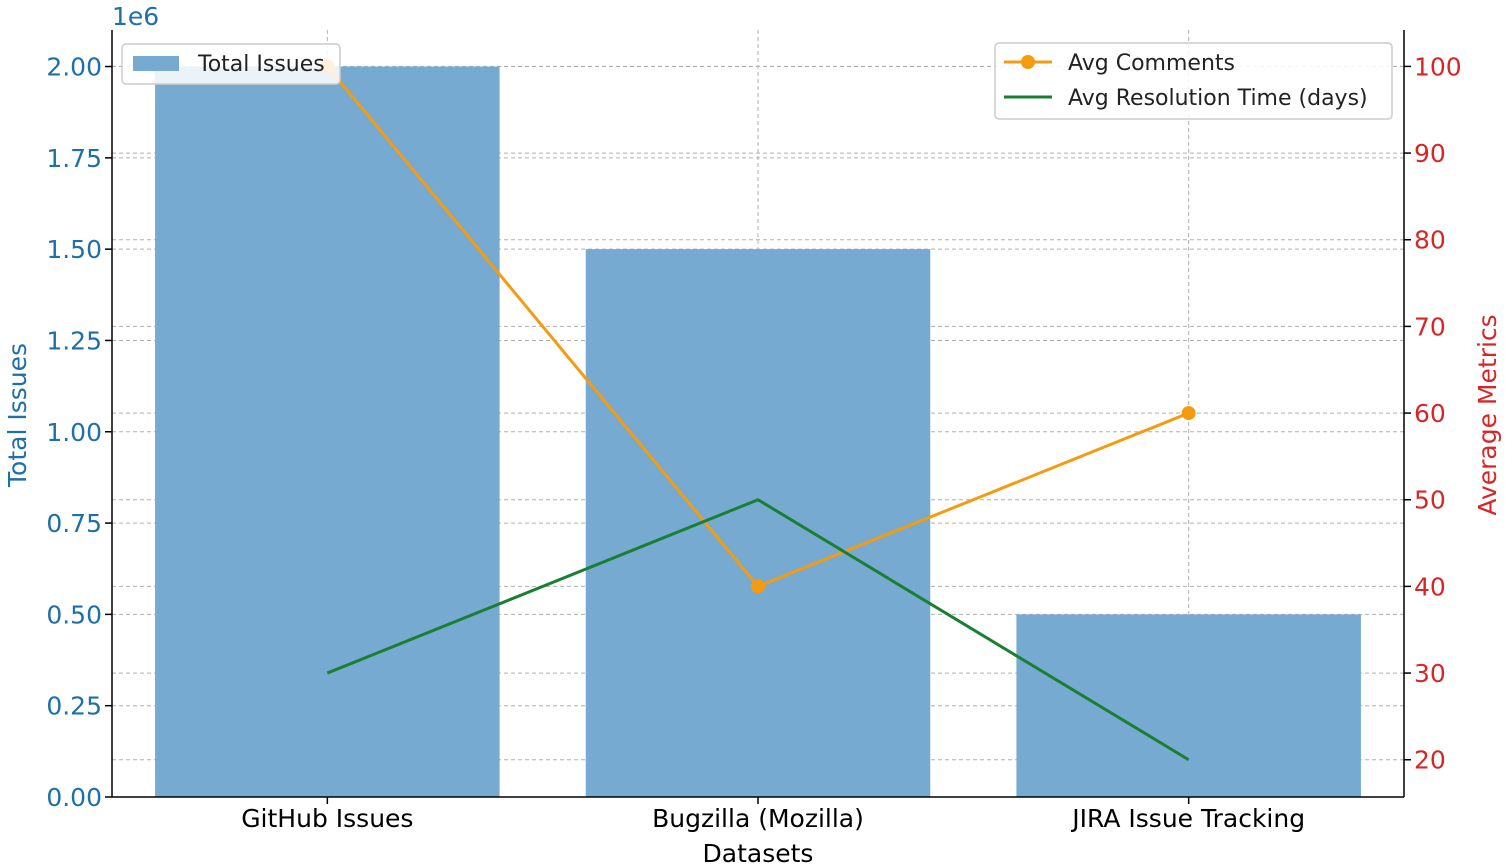 This screenshot has height=867, width=1505. I want to click on legend-lines: Avg Comments Avg Resolution Time (days), so click(1193, 81).